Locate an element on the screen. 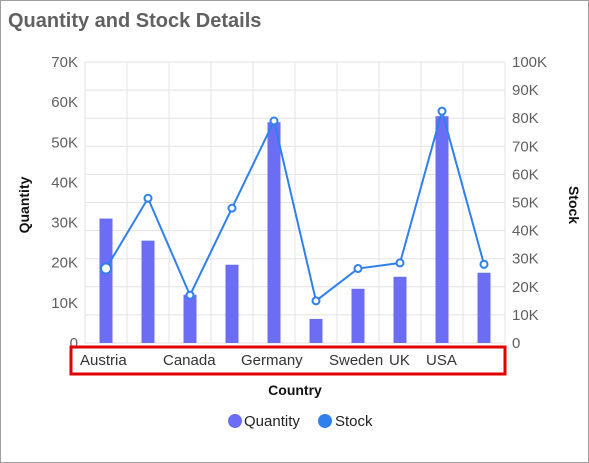  y-tick-label: 40K is located at coordinates (64, 182).